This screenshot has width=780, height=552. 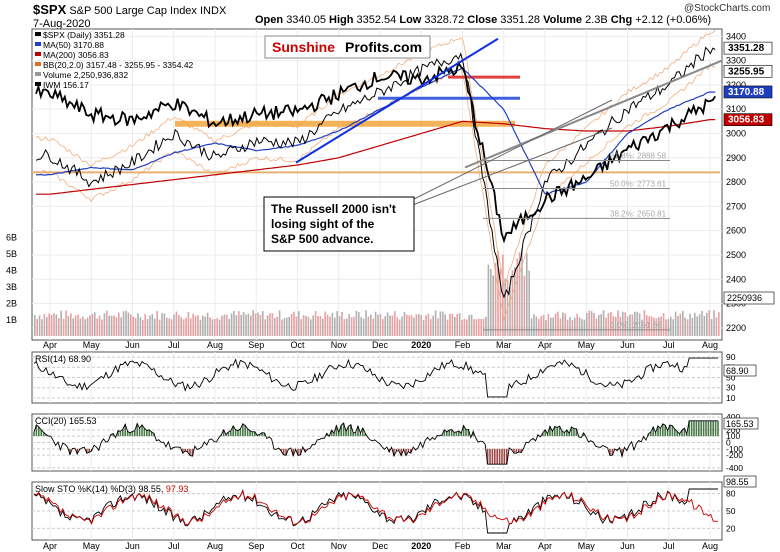 What do you see at coordinates (85, 75) in the screenshot?
I see `legend-entry: Volume 2,250,936,832` at bounding box center [85, 75].